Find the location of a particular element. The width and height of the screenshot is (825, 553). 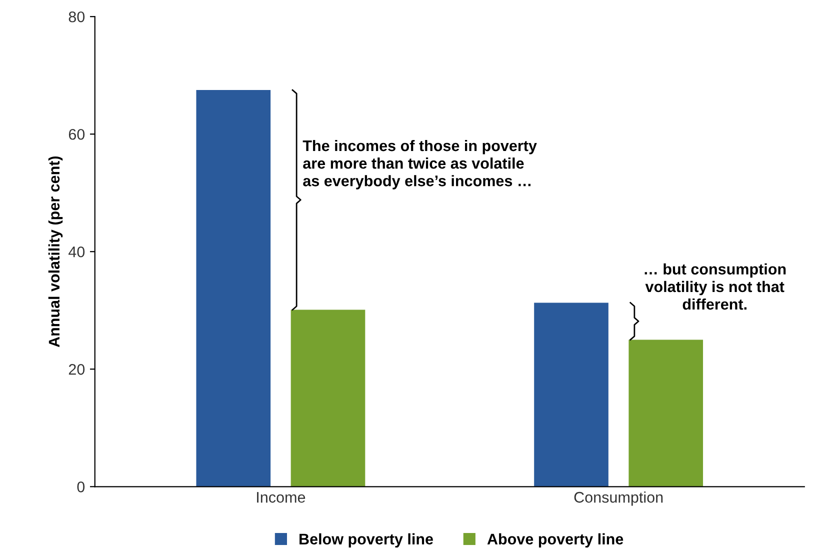

annotation: … but consumption volatility is not that different. is located at coordinates (715, 286).